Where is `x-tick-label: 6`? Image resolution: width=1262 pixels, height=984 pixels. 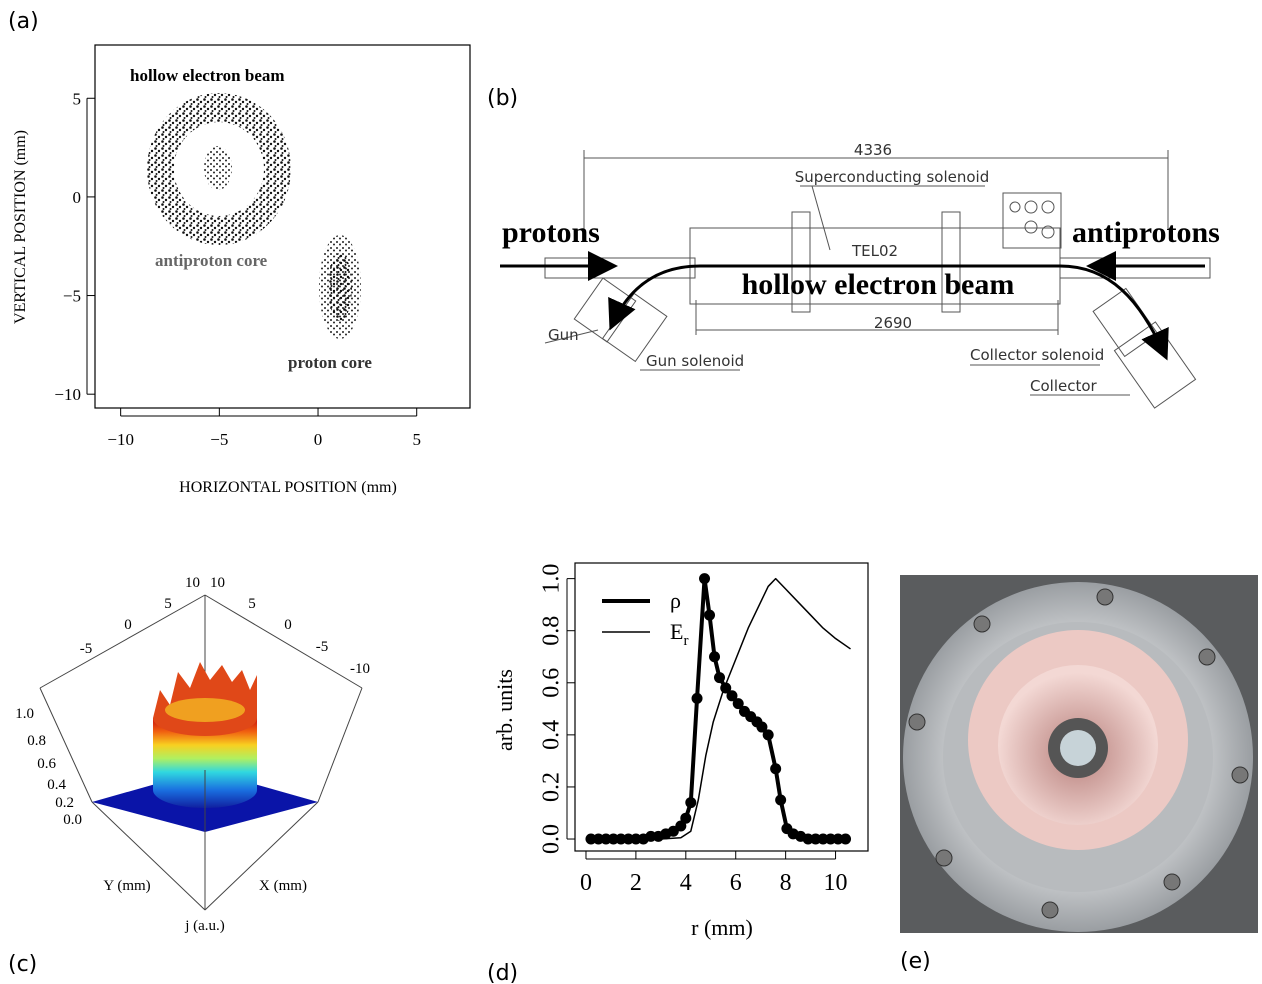 x-tick-label: 6 is located at coordinates (736, 883).